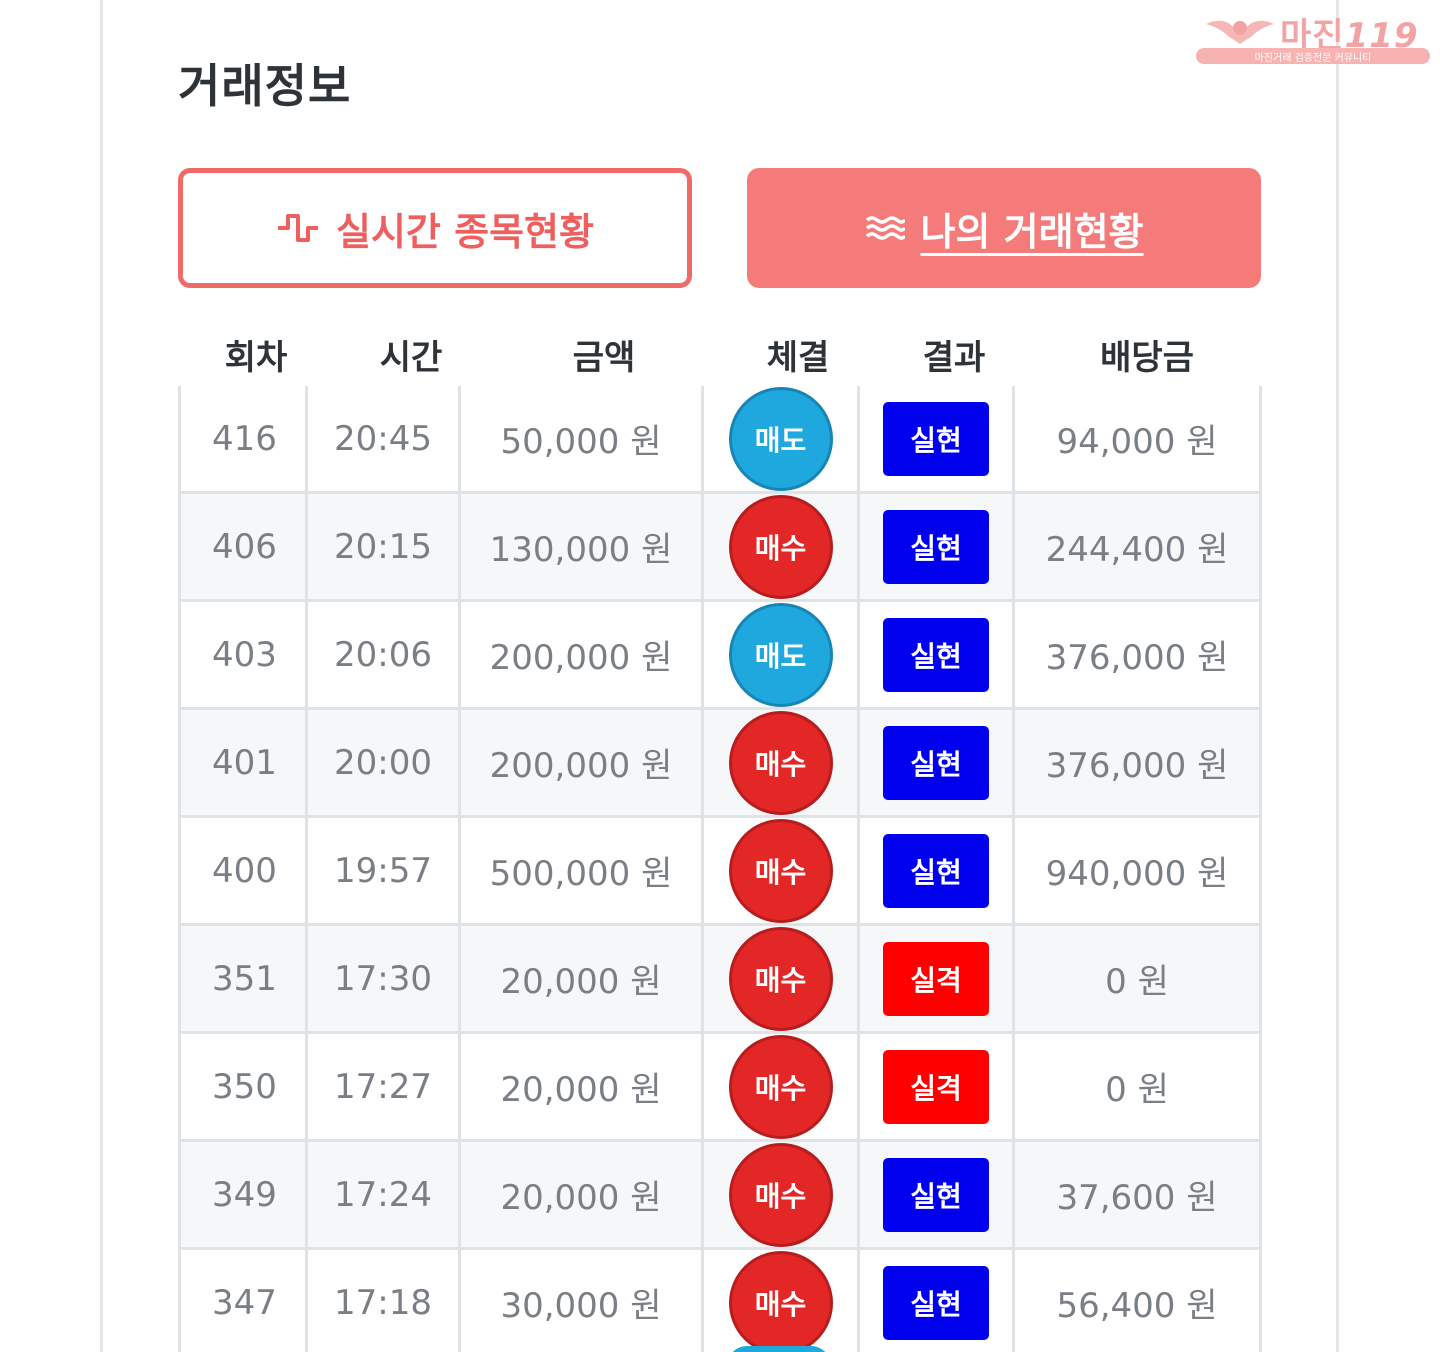 The height and width of the screenshot is (1352, 1440). What do you see at coordinates (604, 358) in the screenshot?
I see `column-header-amount: 금액` at bounding box center [604, 358].